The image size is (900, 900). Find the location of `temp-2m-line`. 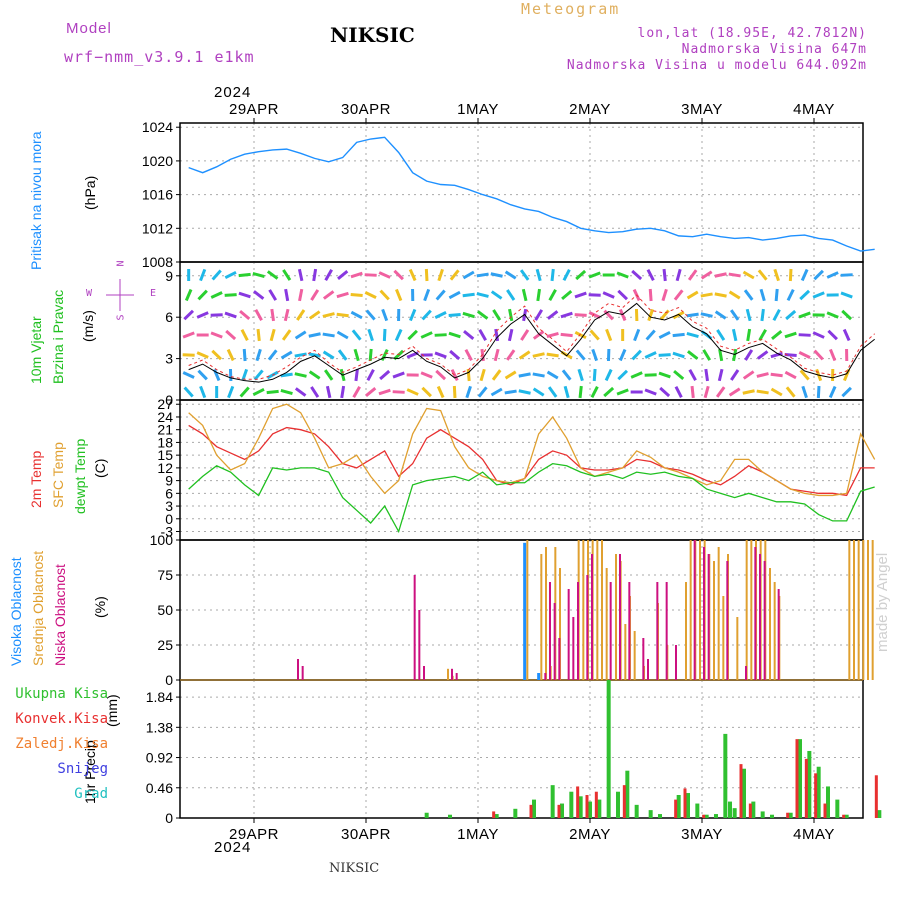

temp-2m-line is located at coordinates (531, 460).